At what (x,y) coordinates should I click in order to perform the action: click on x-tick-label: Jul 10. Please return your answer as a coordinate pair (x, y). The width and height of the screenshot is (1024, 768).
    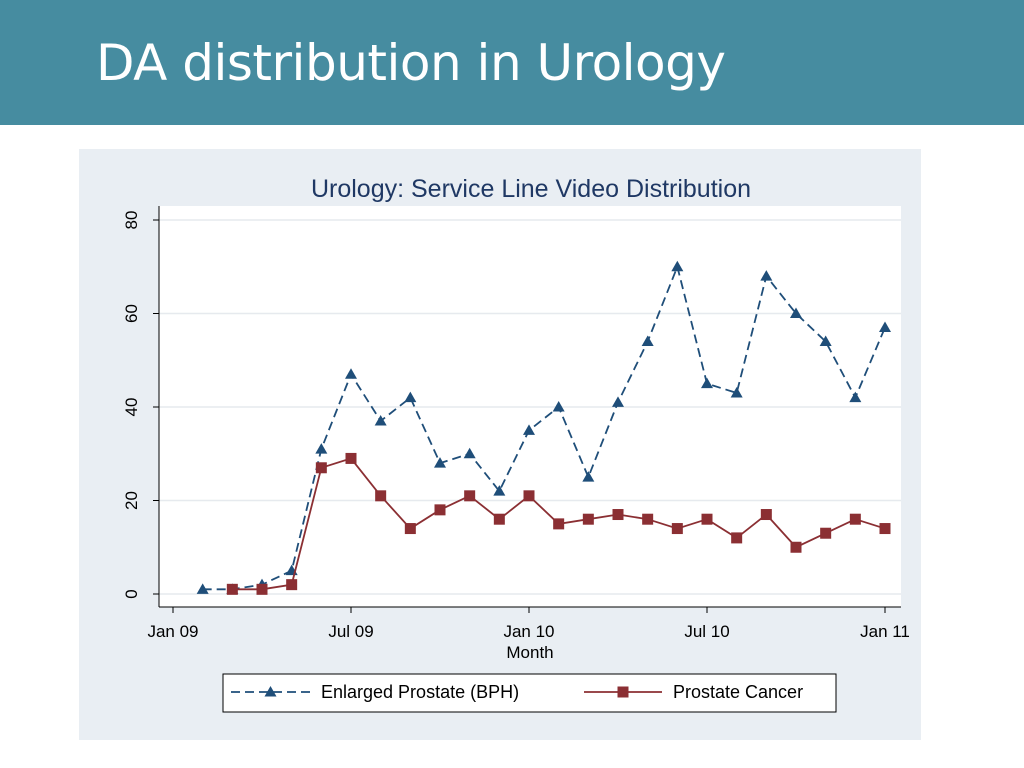
    Looking at the image, I should click on (706, 631).